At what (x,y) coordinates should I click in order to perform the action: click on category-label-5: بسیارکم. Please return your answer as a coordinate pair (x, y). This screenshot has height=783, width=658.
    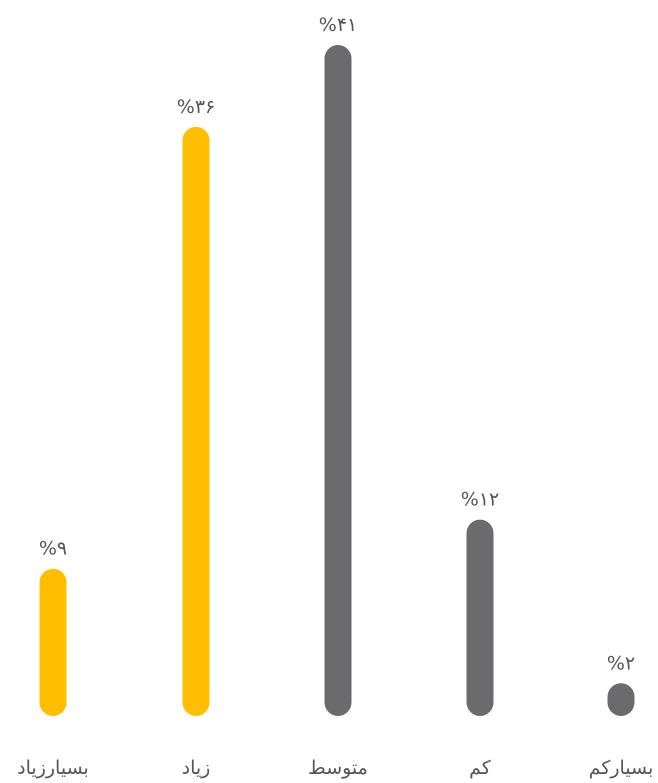
    Looking at the image, I should click on (621, 768).